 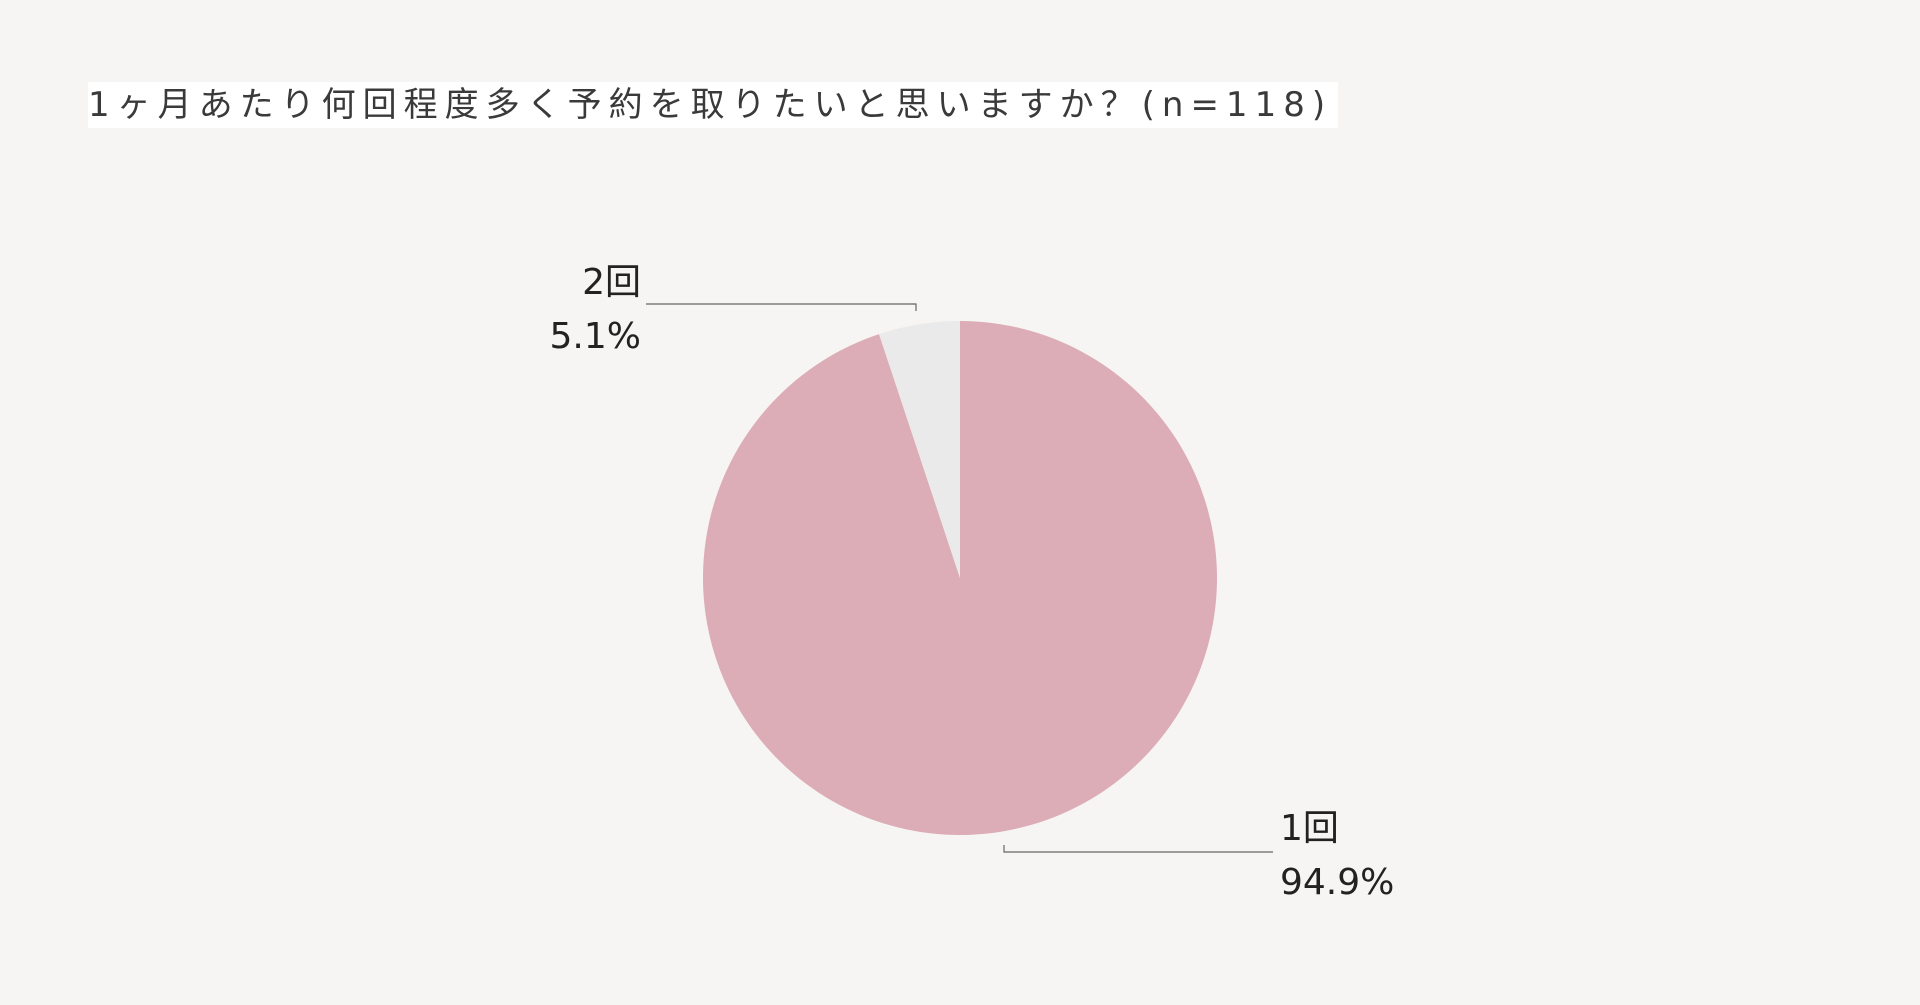 I want to click on pie-slices, so click(x=959, y=578).